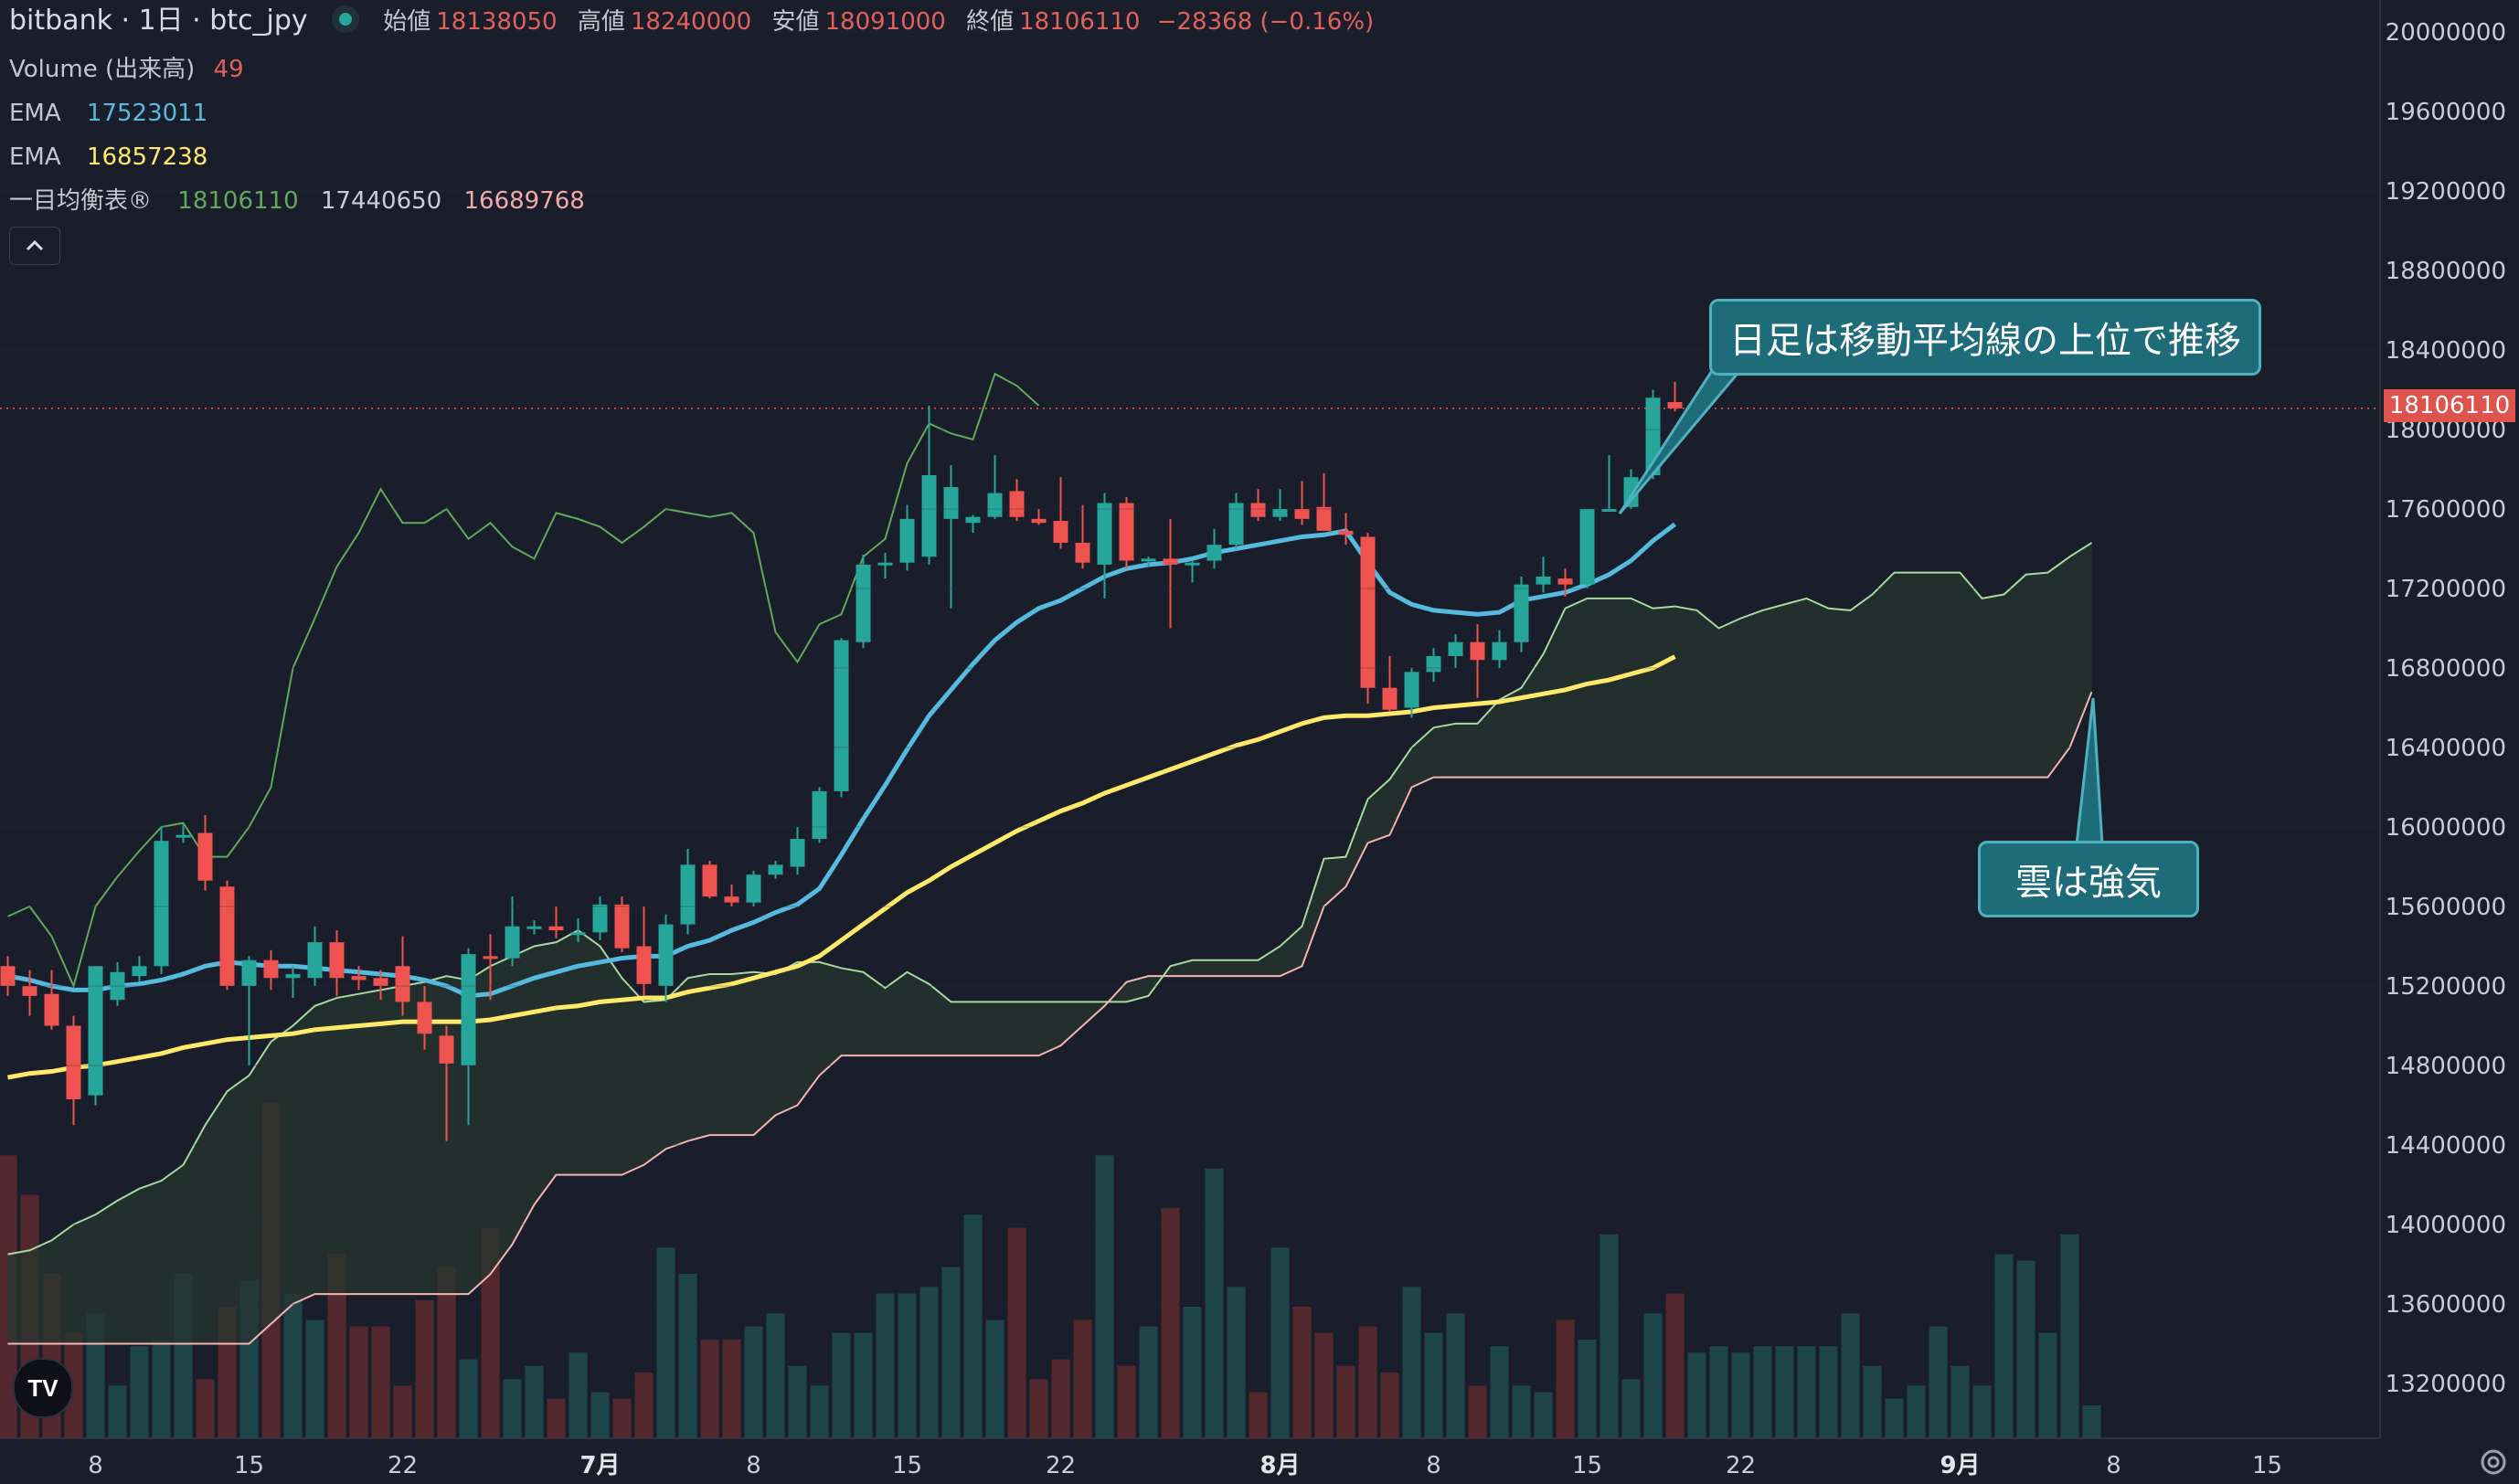  Describe the element at coordinates (885, 22) in the screenshot. I see `low-value: 18091000` at that location.